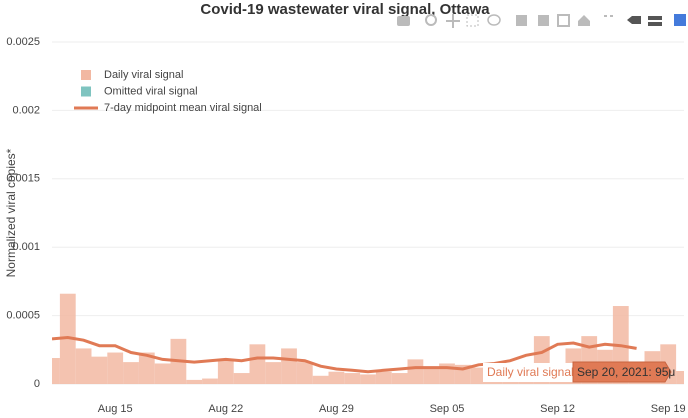 This screenshot has height=418, width=688. What do you see at coordinates (584, 20) in the screenshot?
I see `reset-icon` at bounding box center [584, 20].